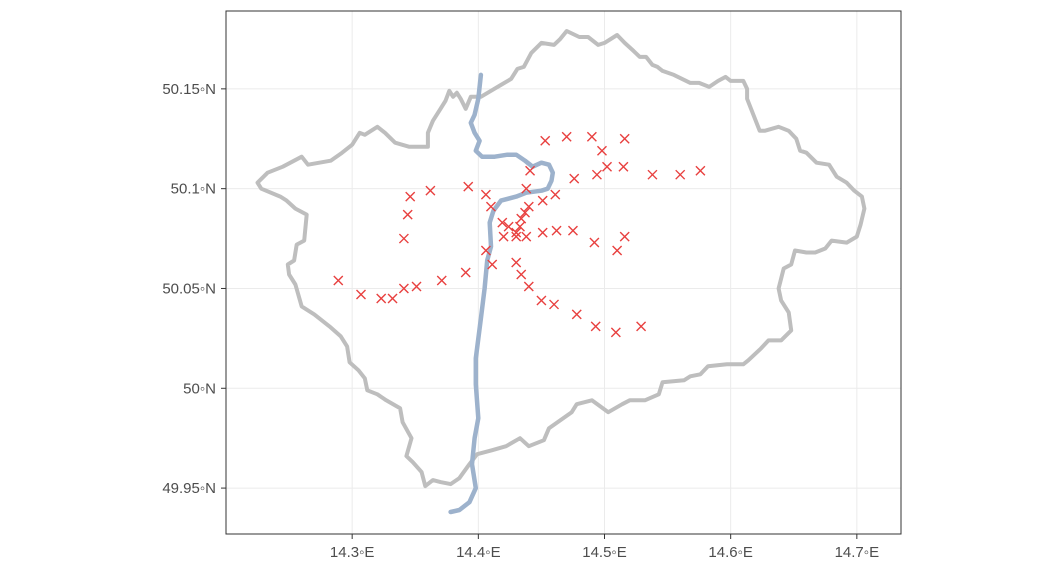 Image resolution: width=1050 pixels, height=577 pixels. Describe the element at coordinates (189, 288) in the screenshot. I see `y-tick-label: 50.05◦N` at that location.